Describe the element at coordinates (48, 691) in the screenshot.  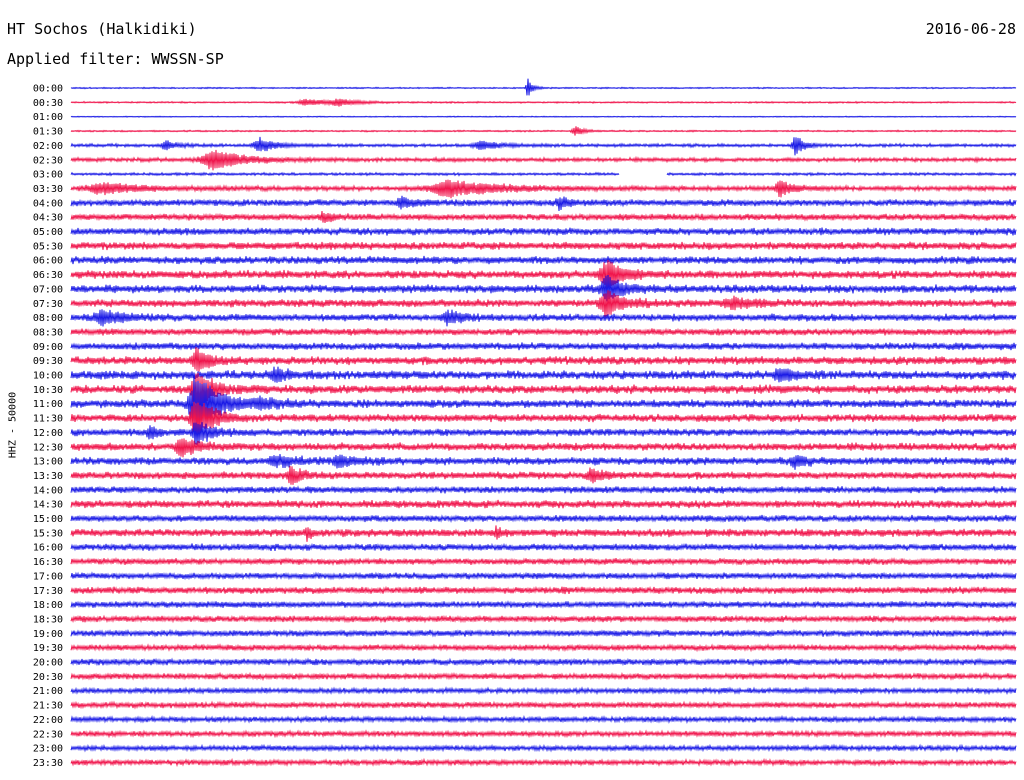
I see `time-tick-label: 21:00` at that location.